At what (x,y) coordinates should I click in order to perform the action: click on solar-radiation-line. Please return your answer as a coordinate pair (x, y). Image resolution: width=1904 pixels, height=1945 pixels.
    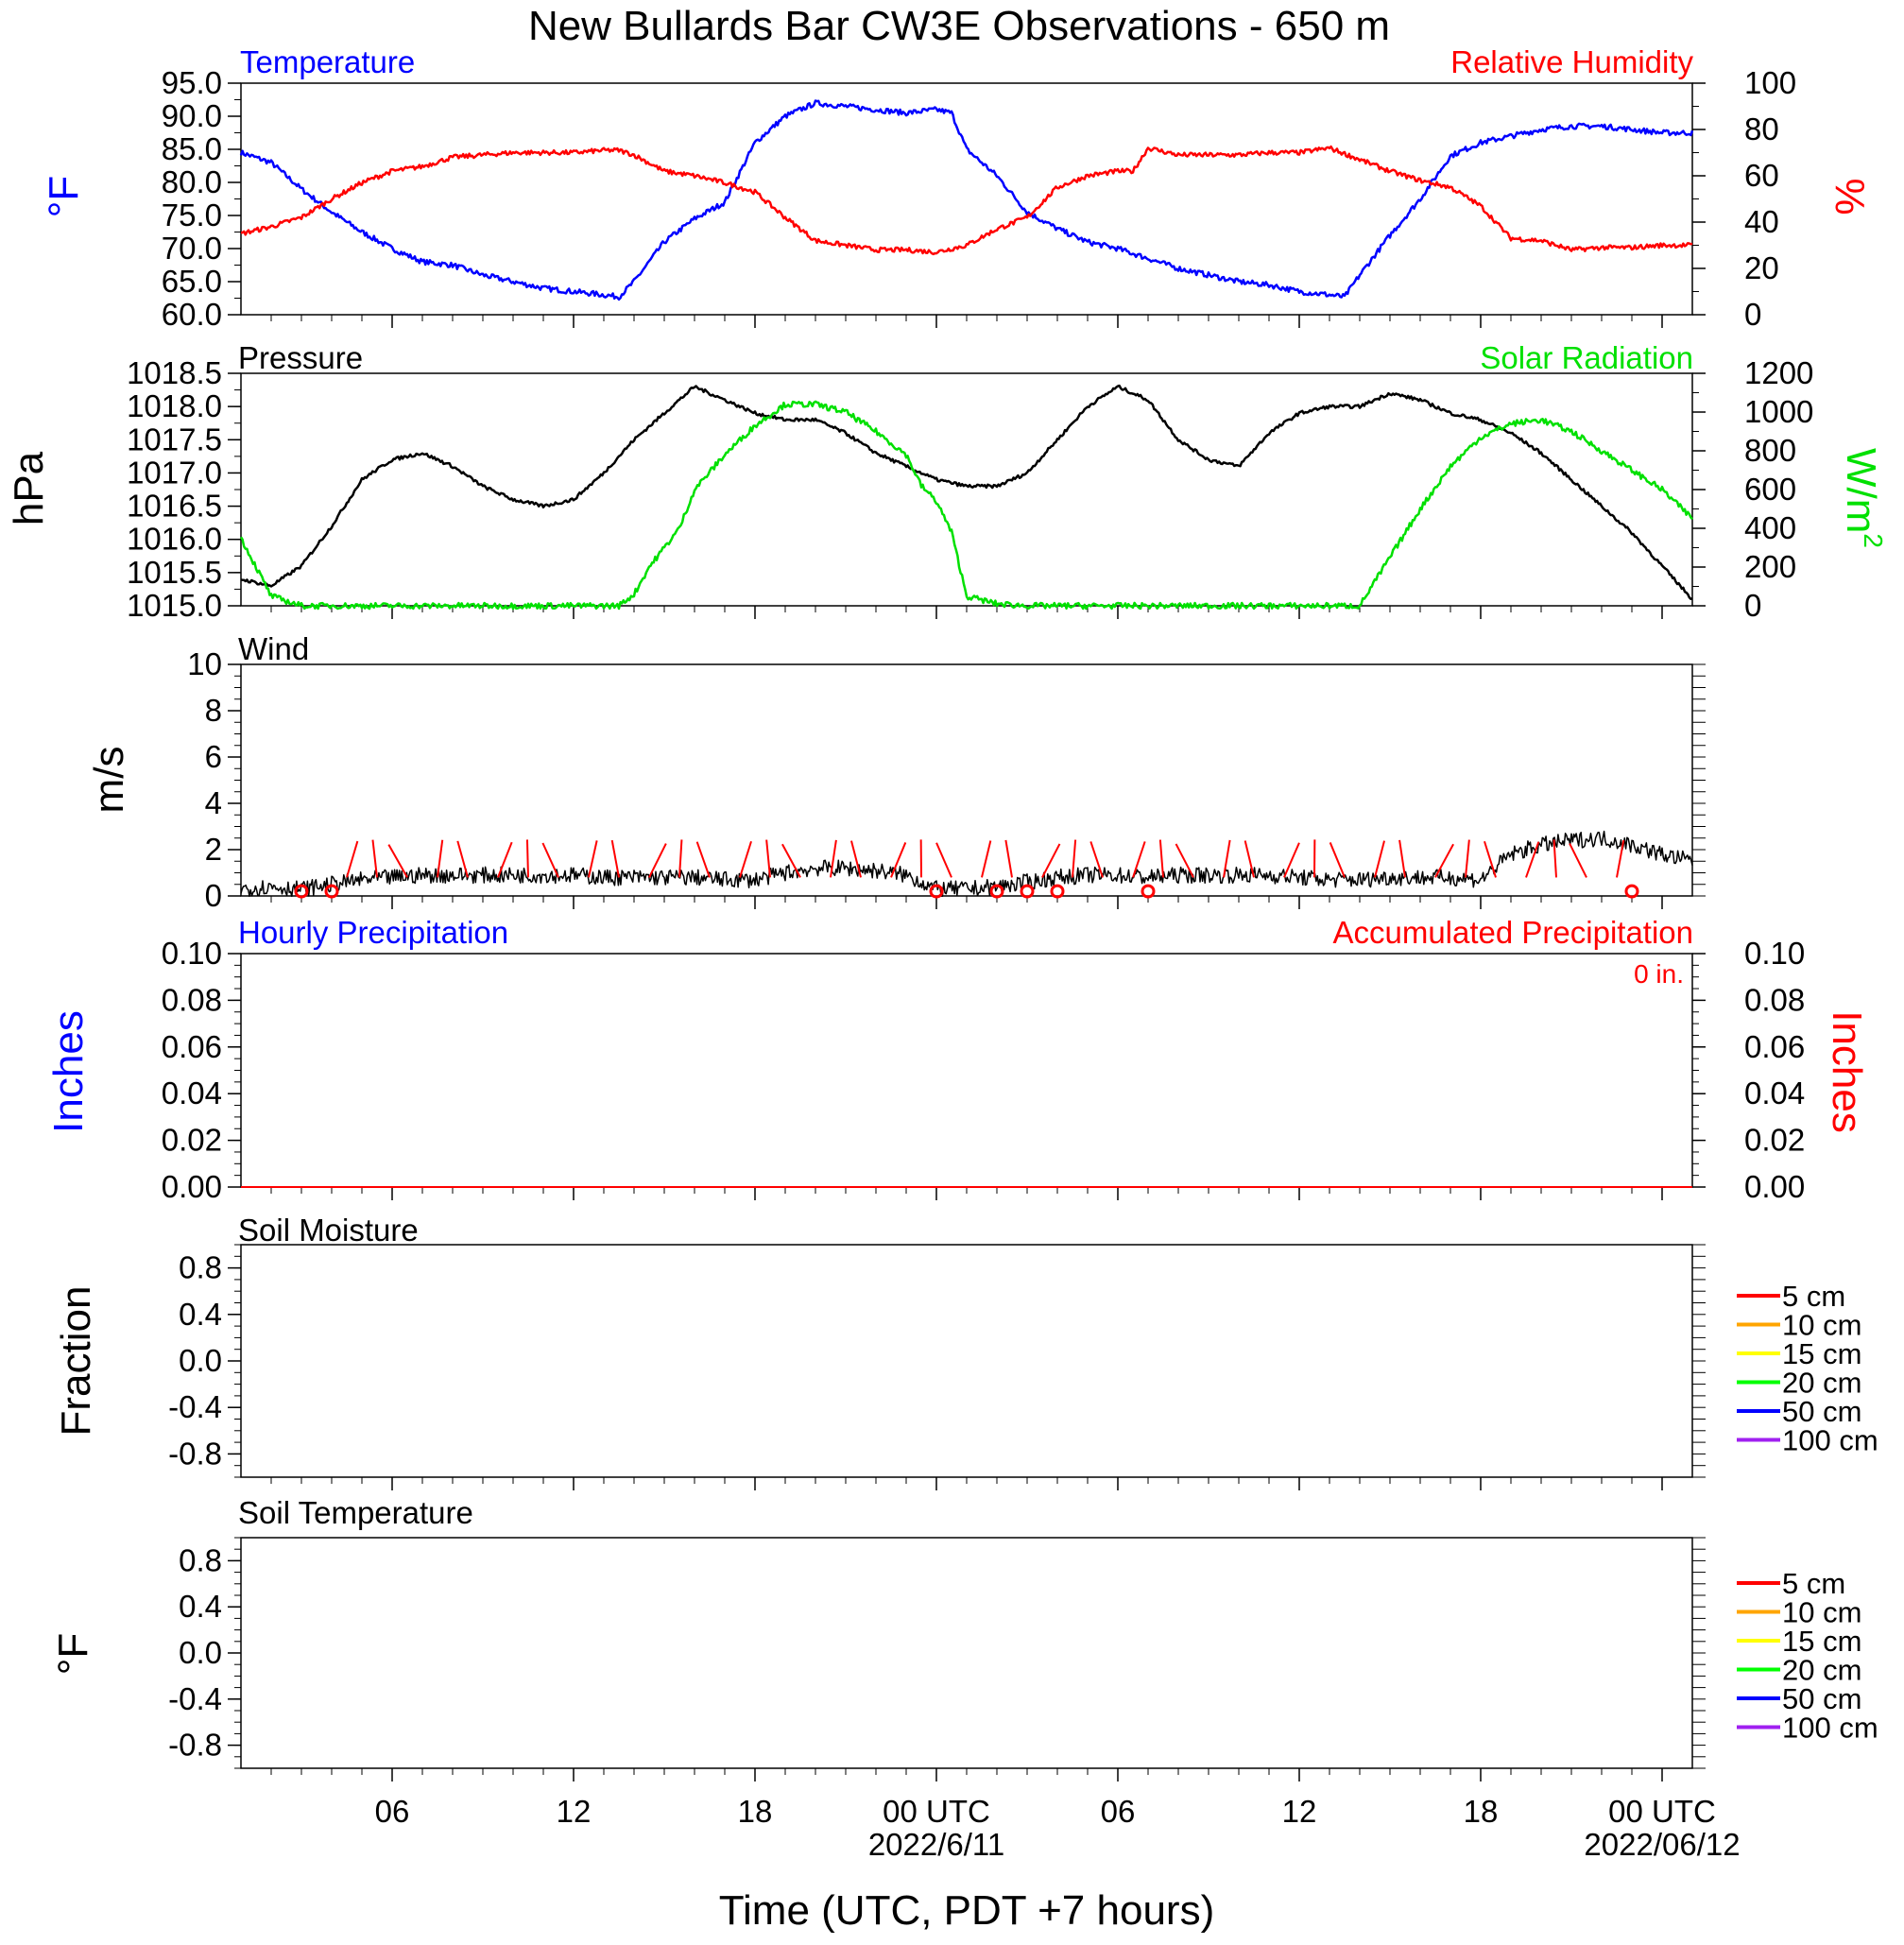
    Looking at the image, I should click on (966, 505).